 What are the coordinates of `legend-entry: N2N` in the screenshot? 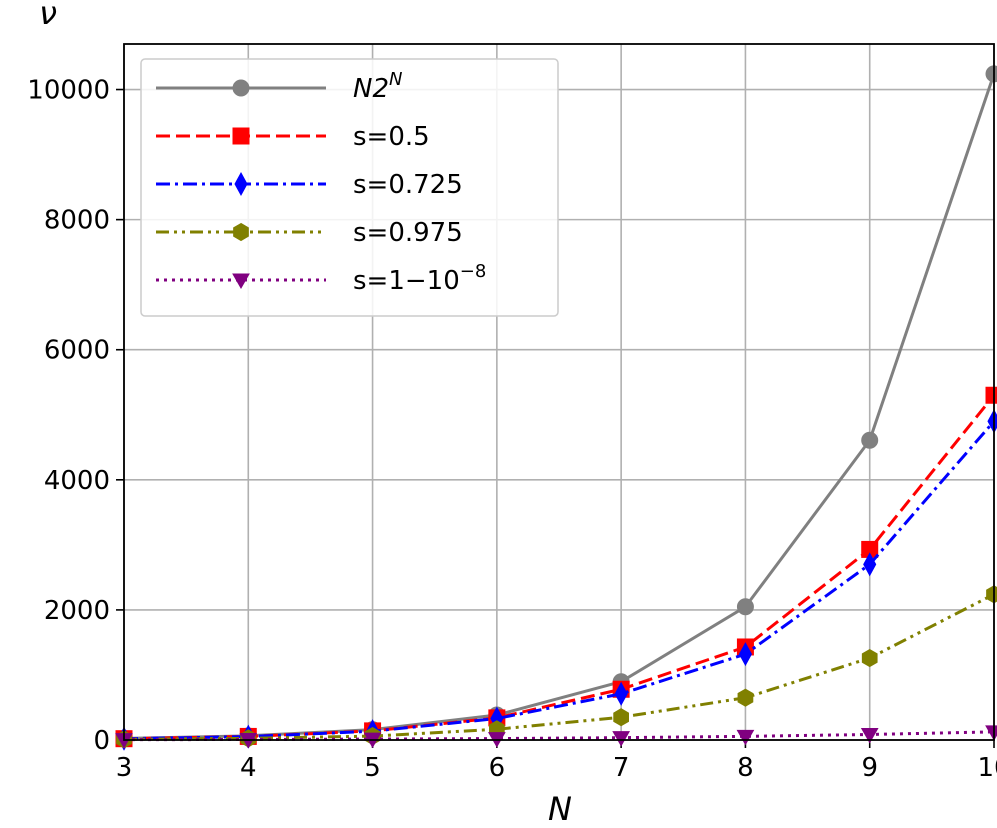 It's located at (279, 86).